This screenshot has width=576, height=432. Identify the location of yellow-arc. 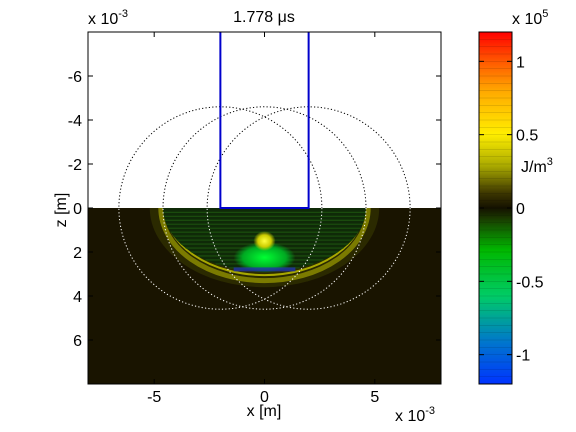
(264, 245).